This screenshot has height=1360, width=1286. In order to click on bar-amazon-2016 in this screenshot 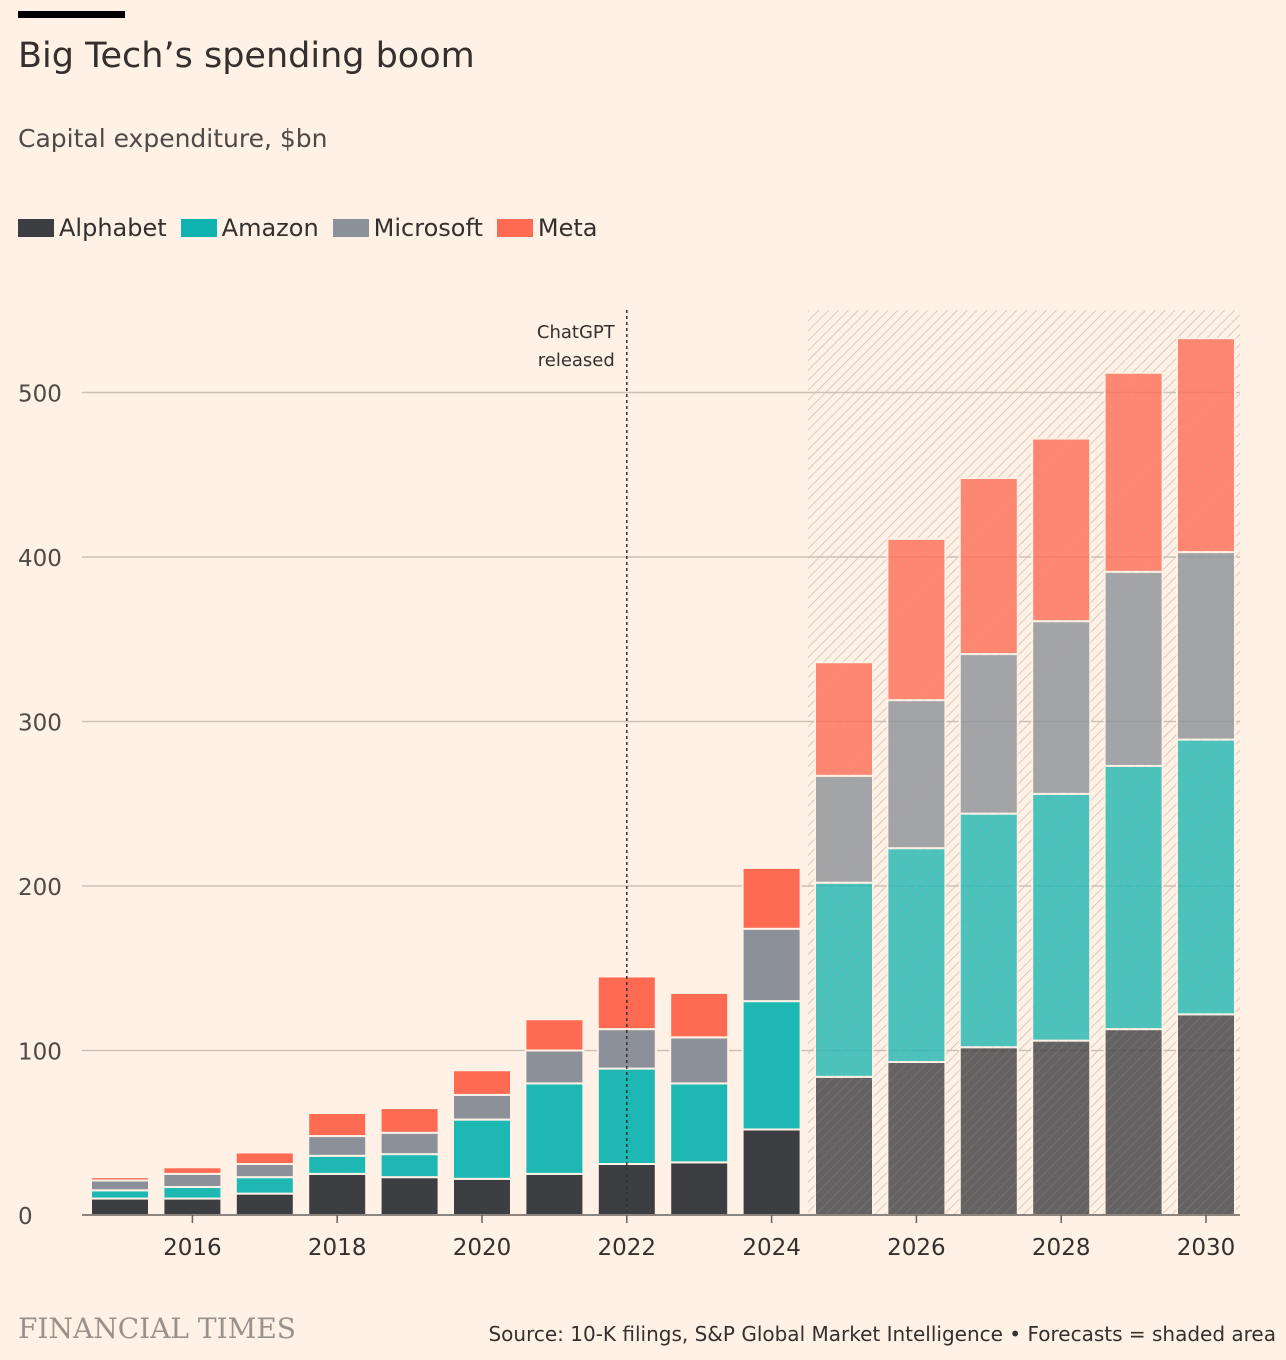, I will do `click(192, 1193)`.